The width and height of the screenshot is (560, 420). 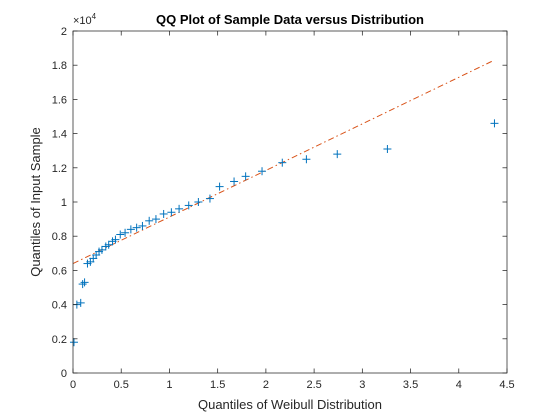 I want to click on x-axis-label: Quantiles of Weibull Distribution, so click(x=290, y=404).